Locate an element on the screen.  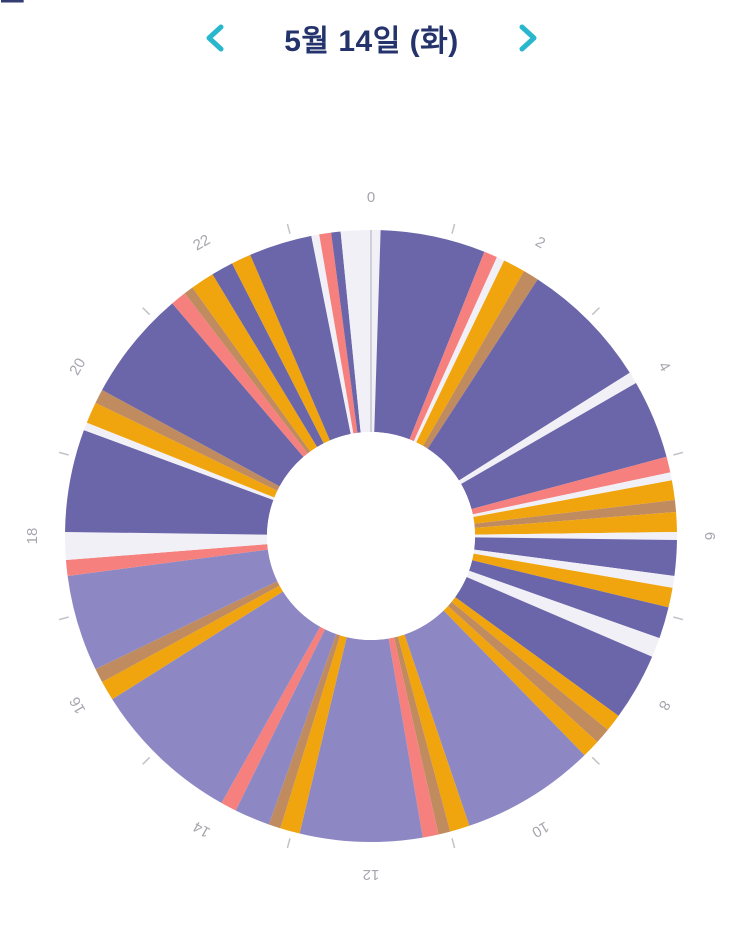
chevron-left-icon is located at coordinates (215, 38).